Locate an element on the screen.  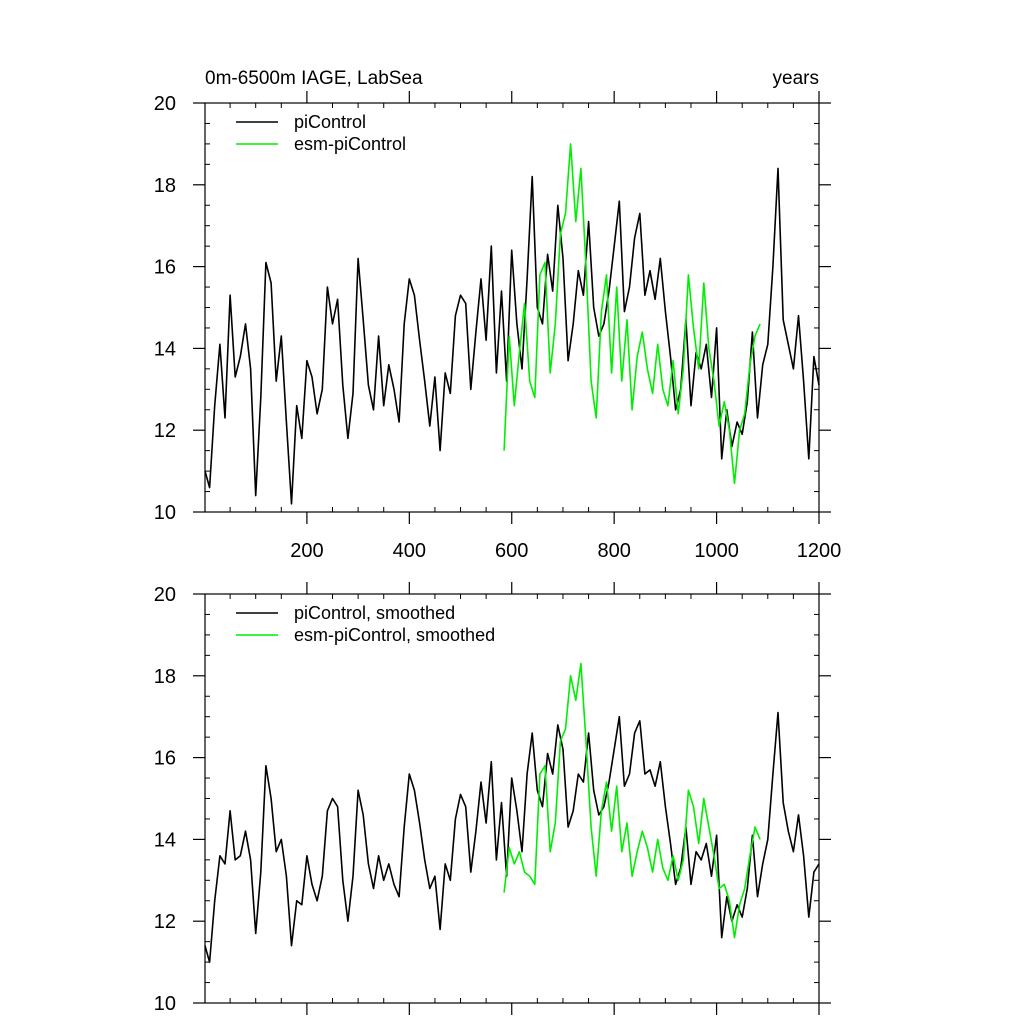
chart-title-left: 0m-6500m IAGE, LabSea is located at coordinates (314, 78).